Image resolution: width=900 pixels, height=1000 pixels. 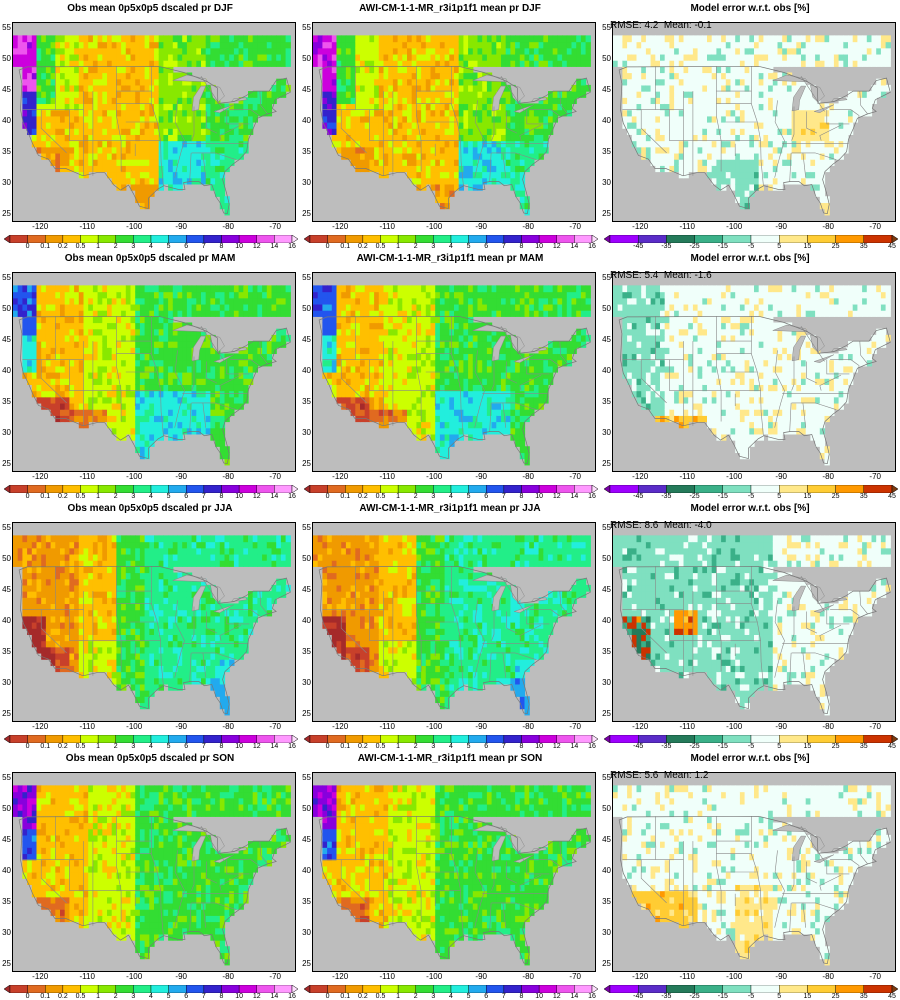 What do you see at coordinates (830, 132) in the screenshot?
I see `state-border` at bounding box center [830, 132].